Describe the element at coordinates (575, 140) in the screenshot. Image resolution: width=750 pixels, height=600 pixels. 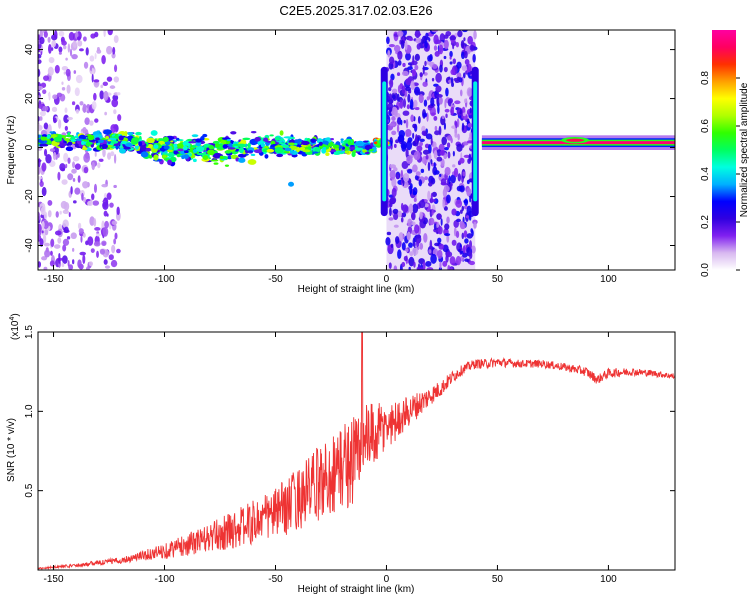
I see `ridge-bulge-core` at that location.